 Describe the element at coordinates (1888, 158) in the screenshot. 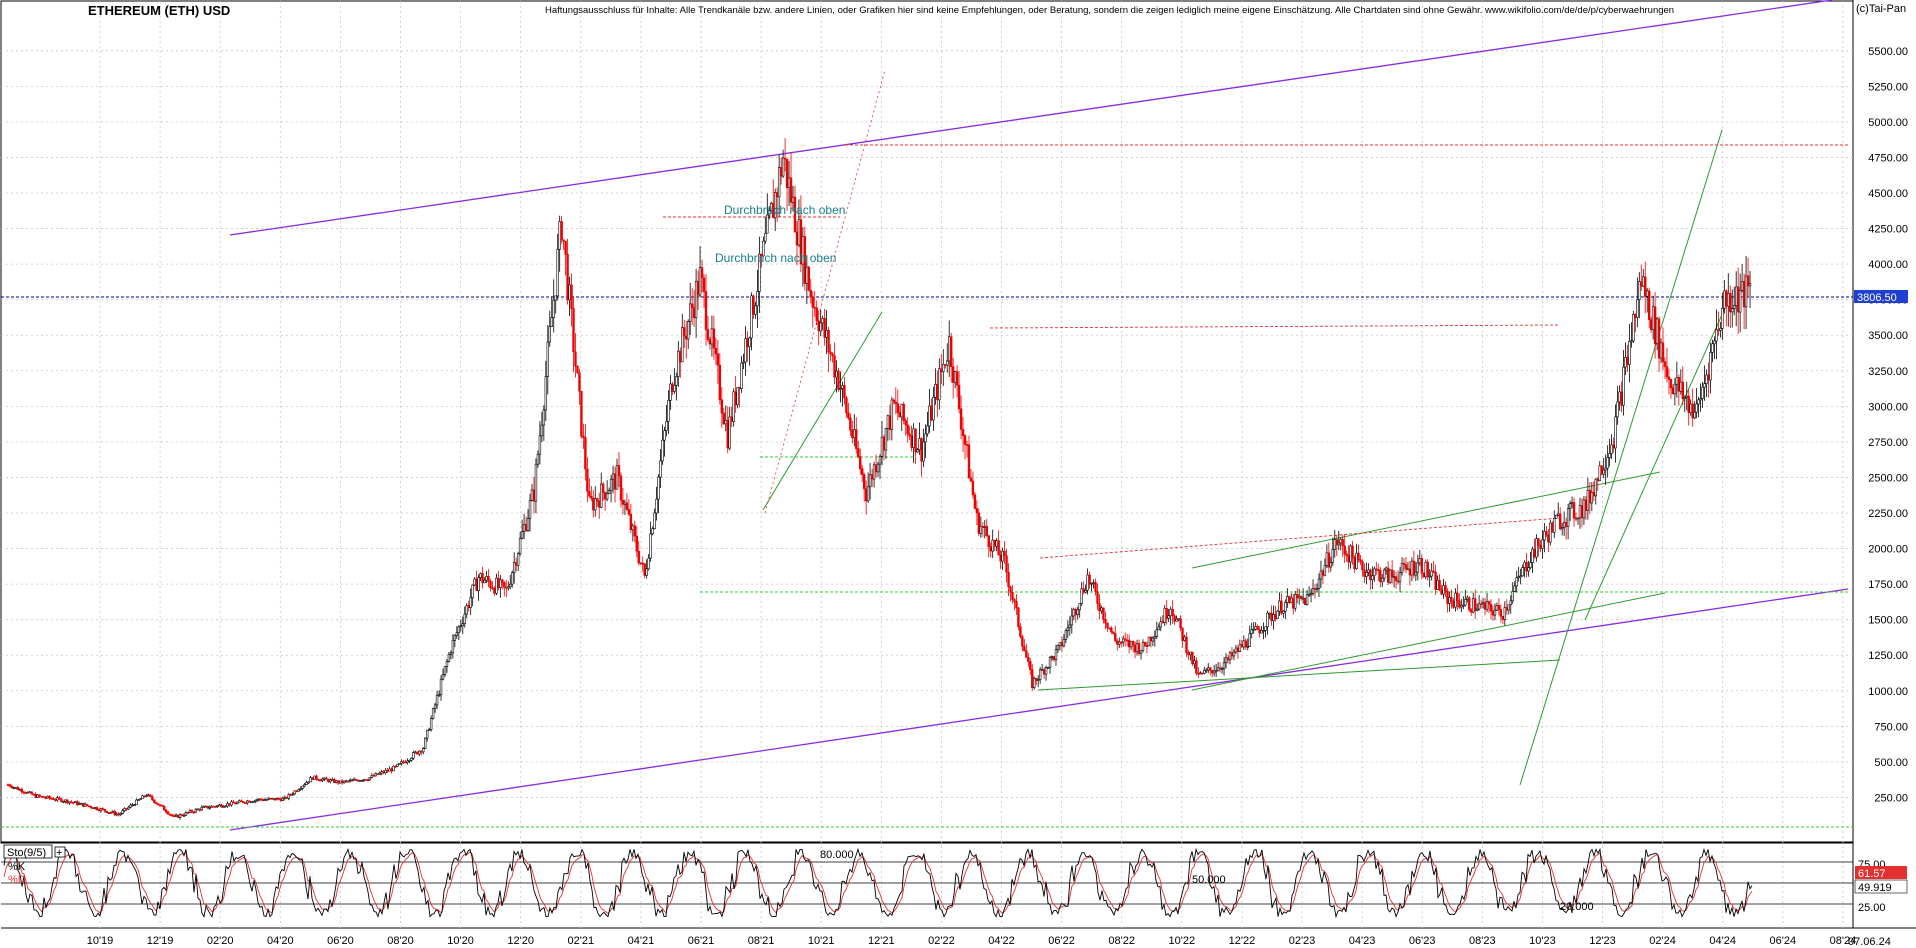

I see `y-tick-label: 4750.00` at that location.